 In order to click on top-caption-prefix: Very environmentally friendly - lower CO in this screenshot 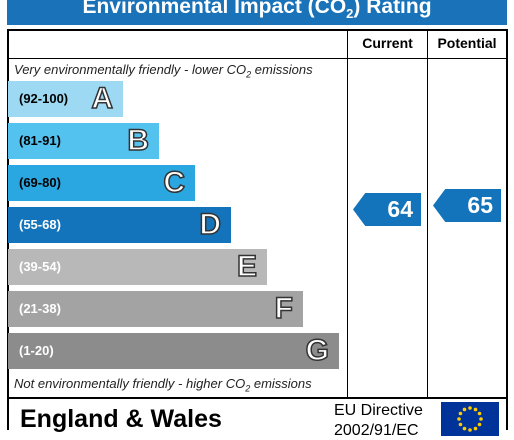, I will do `click(130, 69)`.